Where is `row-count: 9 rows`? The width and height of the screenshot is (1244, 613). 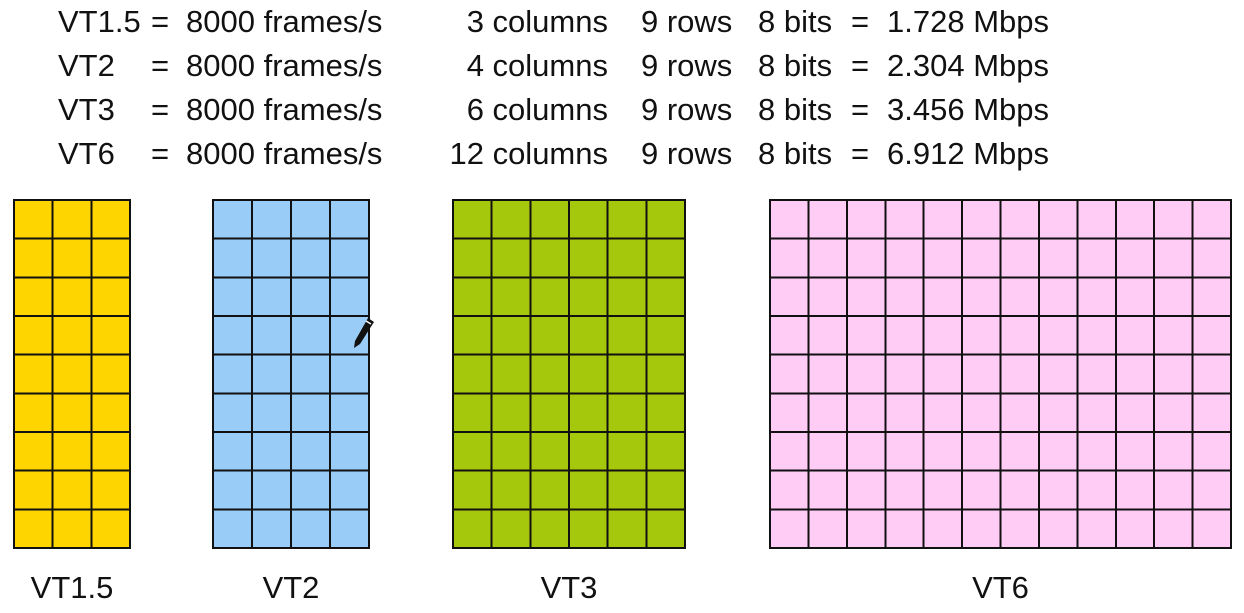 row-count: 9 rows is located at coordinates (687, 109).